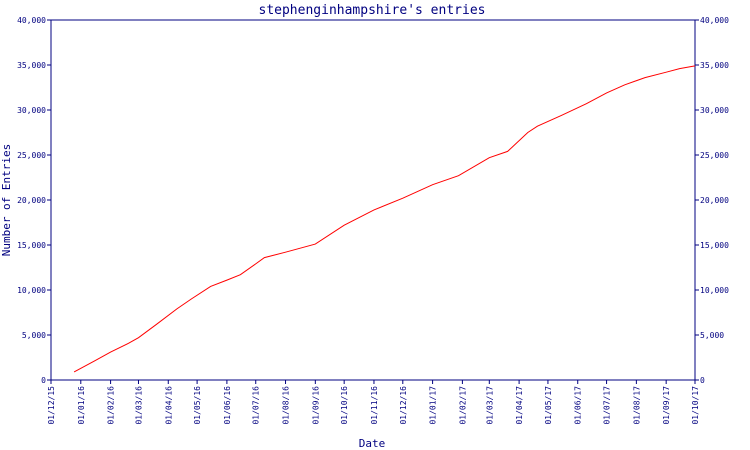 This screenshot has width=750, height=450. I want to click on y-tick-label-left: 15,000, so click(31, 245).